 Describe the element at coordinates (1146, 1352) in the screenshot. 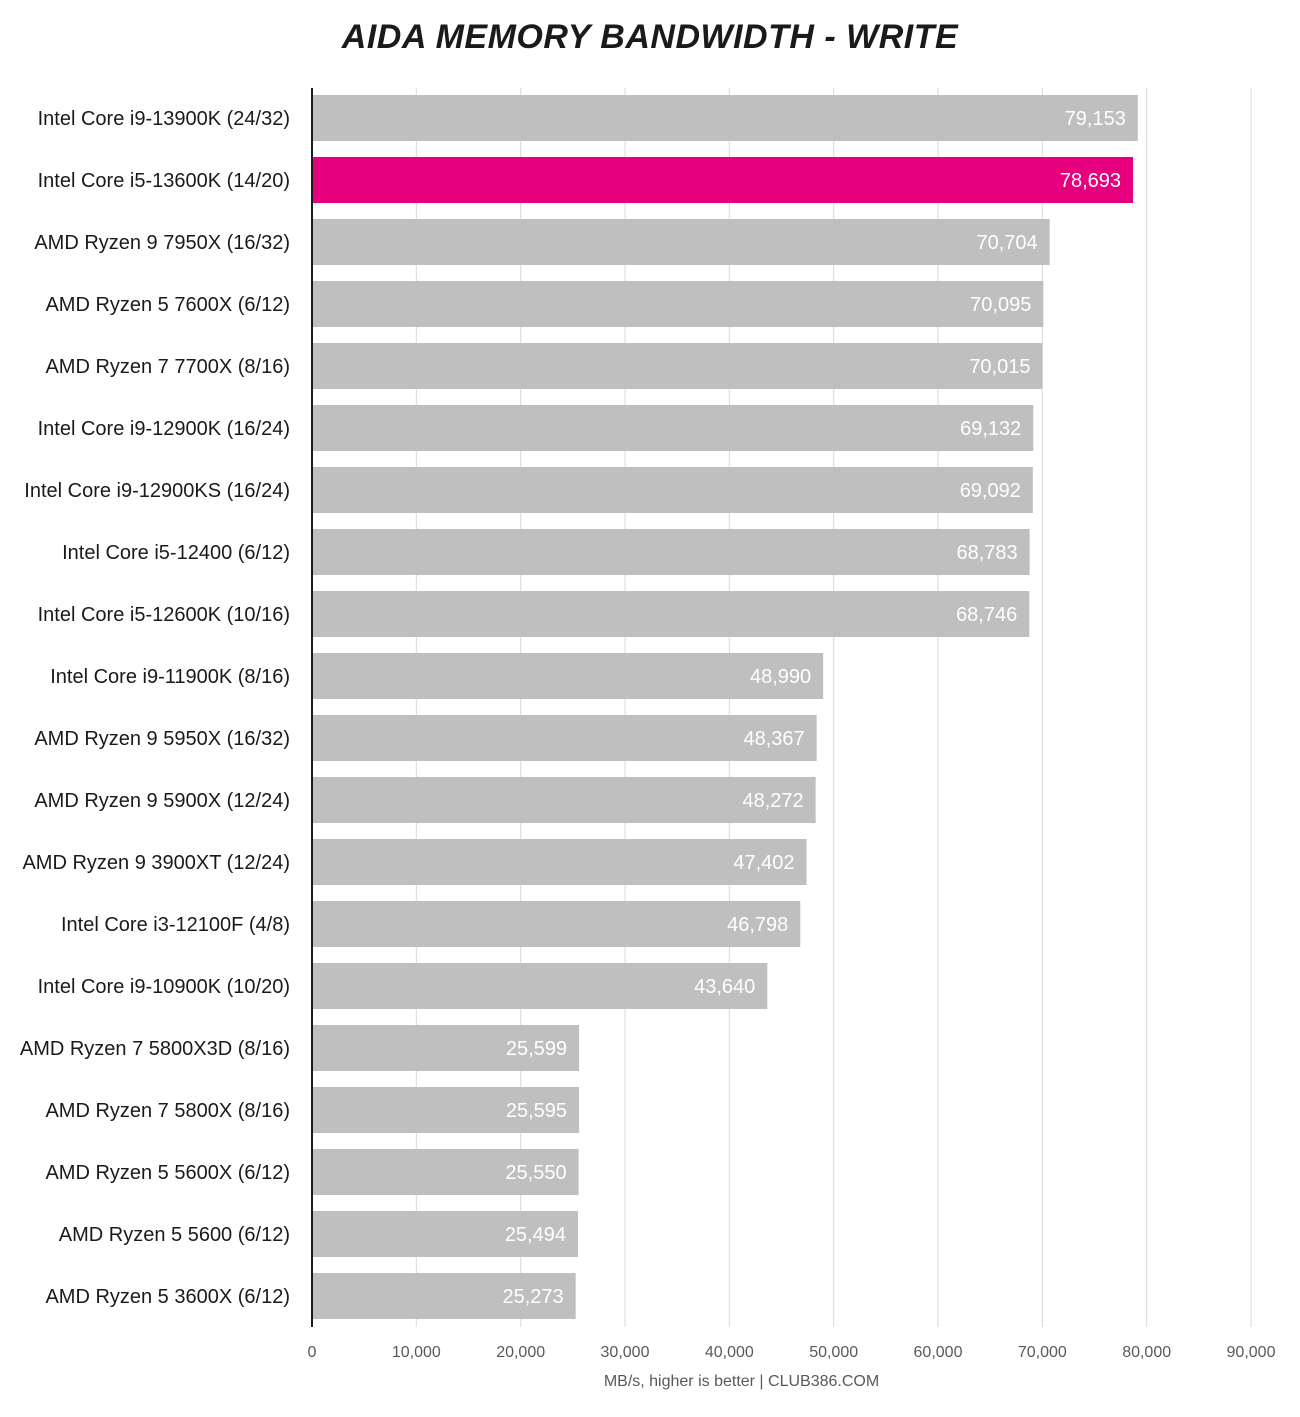

I see `x-tick-label: 80,000` at that location.